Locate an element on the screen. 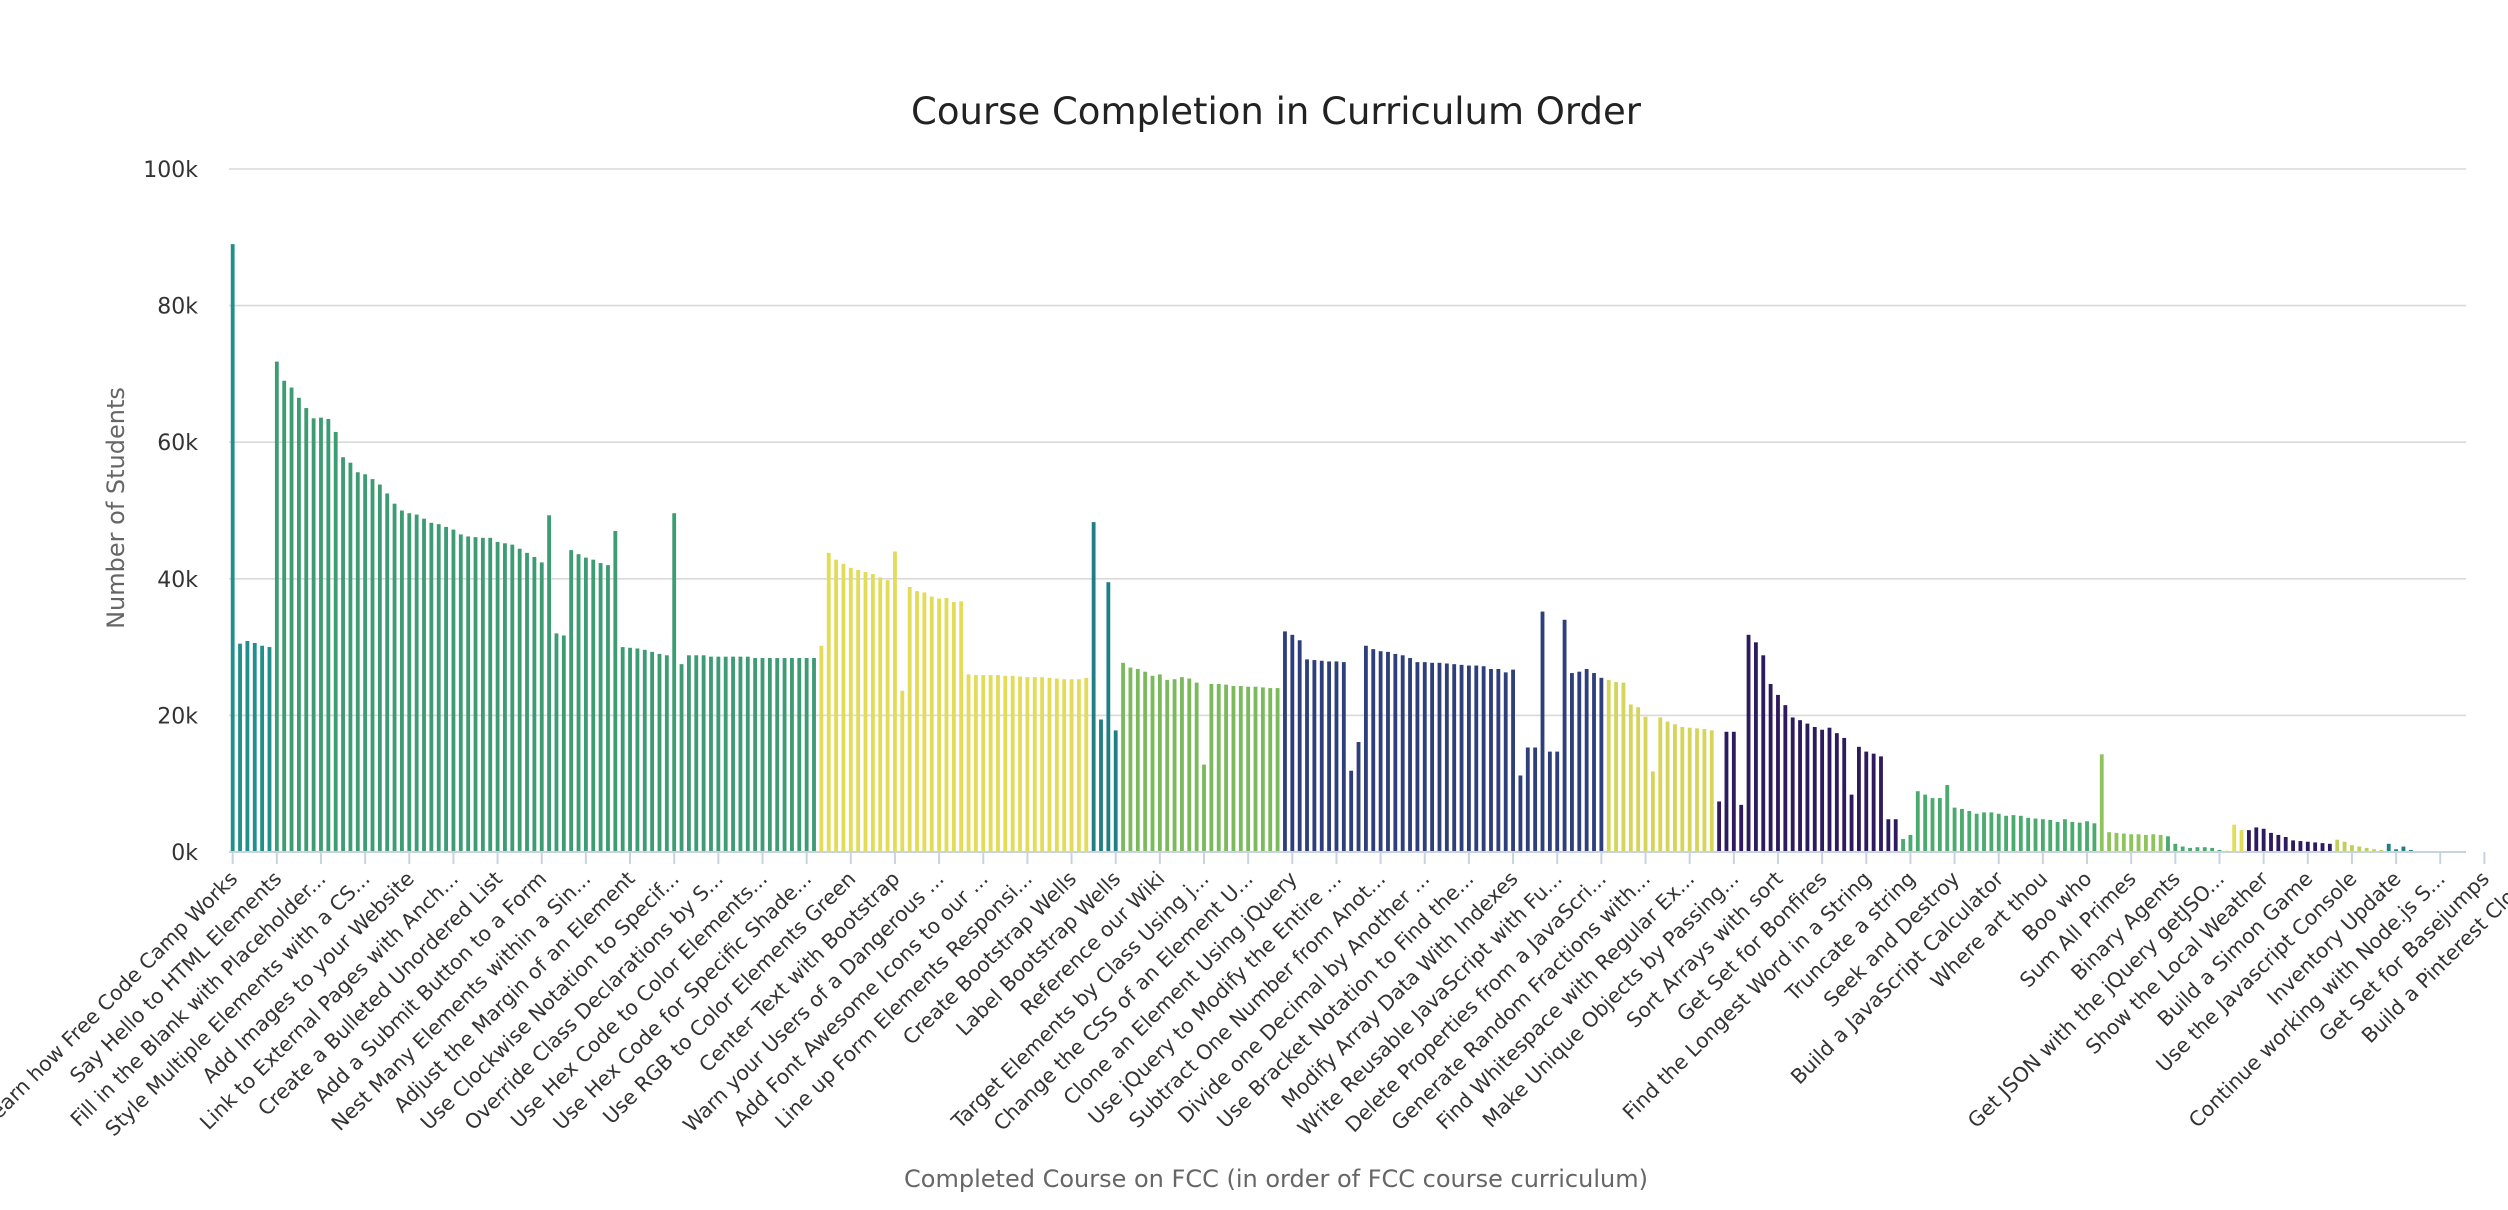 Image resolution: width=2508 pixels, height=1210 pixels. y-tick-label: 100k is located at coordinates (170, 170).